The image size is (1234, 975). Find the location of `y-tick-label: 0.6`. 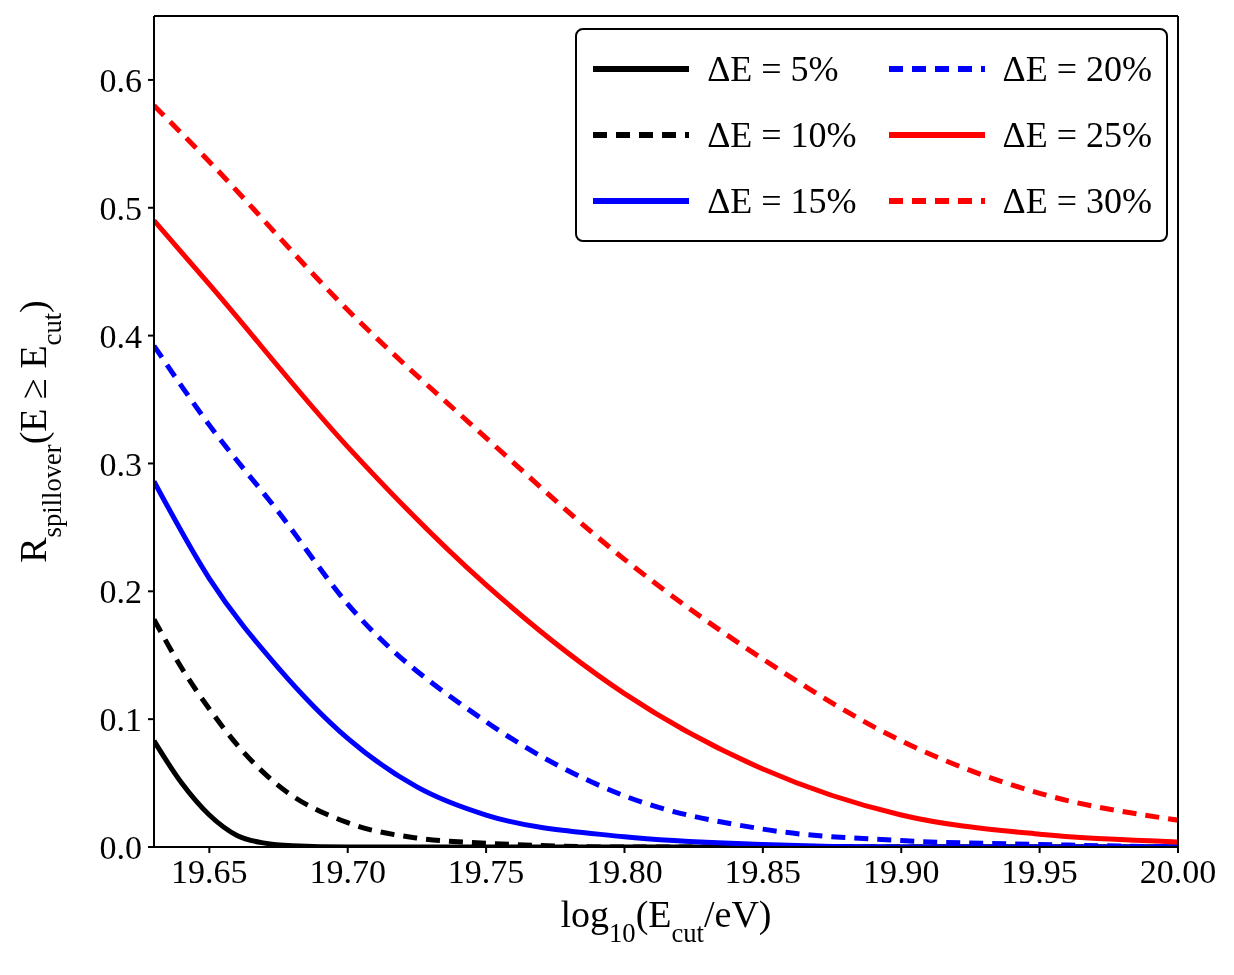

y-tick-label: 0.6 is located at coordinates (120, 80).